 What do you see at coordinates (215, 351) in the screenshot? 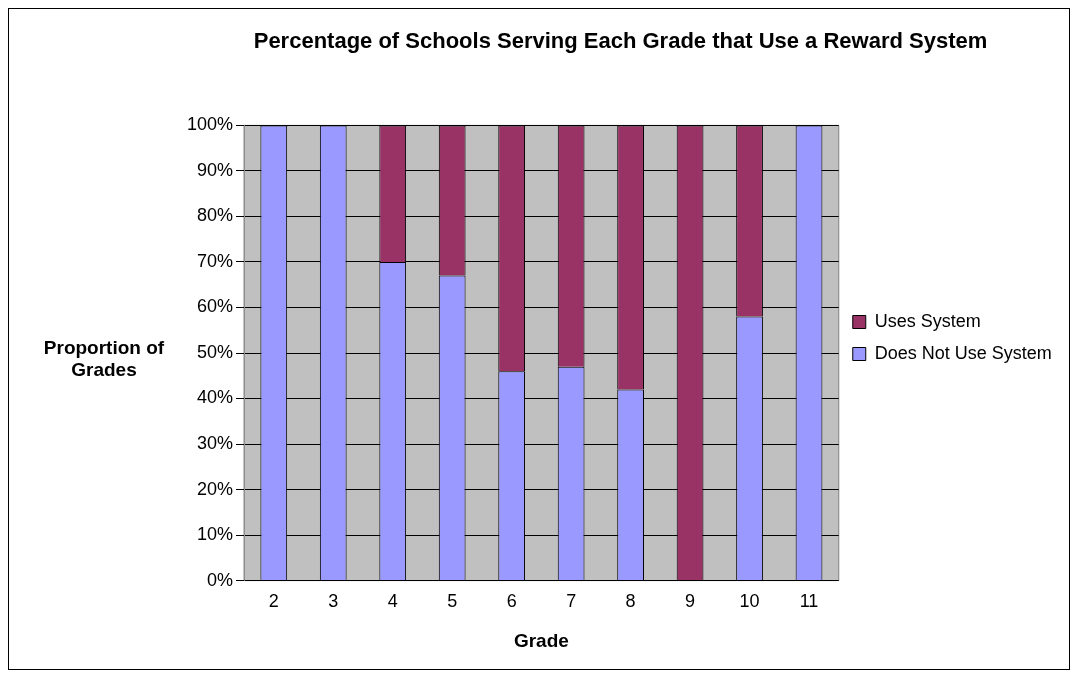
I see `y-tick-label: 50%` at bounding box center [215, 351].